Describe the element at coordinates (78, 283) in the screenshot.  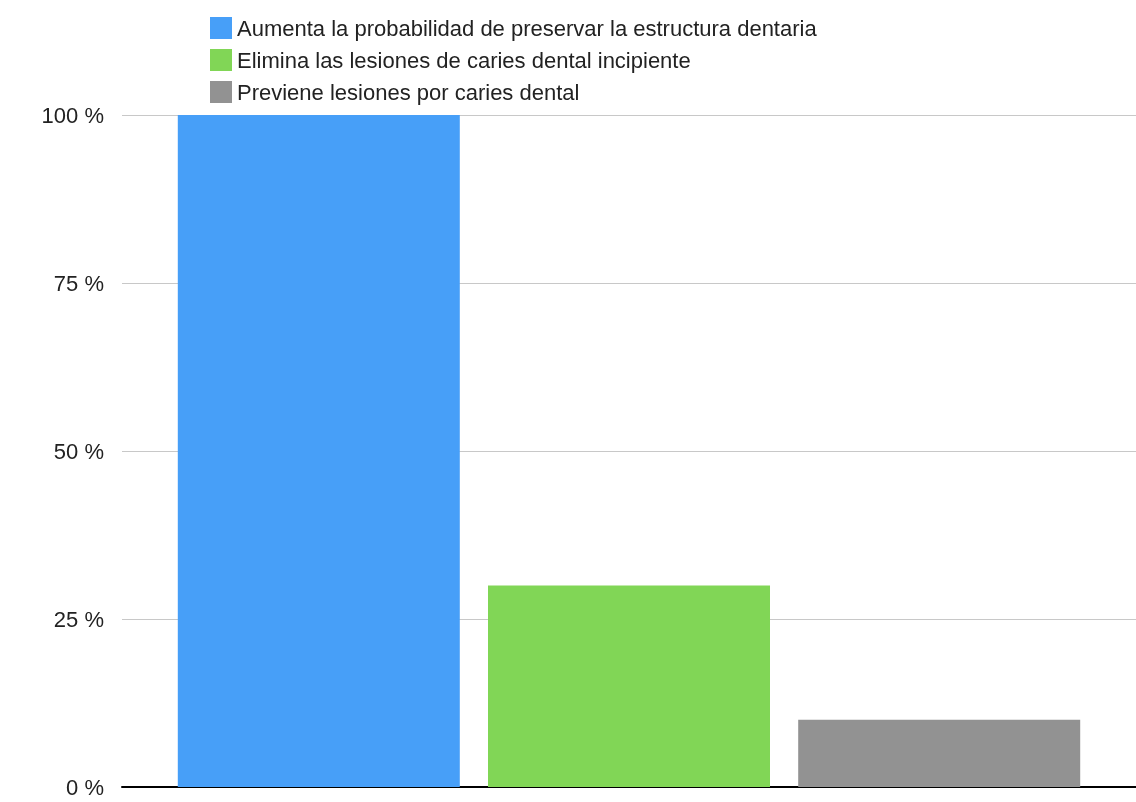
I see `y-tick-label: 75 %` at that location.